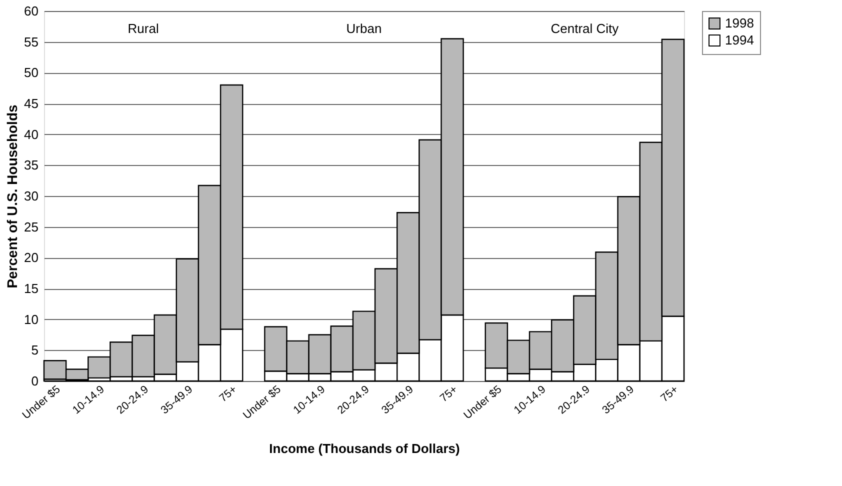 The height and width of the screenshot is (486, 842). I want to click on y-tick-label: 20, so click(31, 258).